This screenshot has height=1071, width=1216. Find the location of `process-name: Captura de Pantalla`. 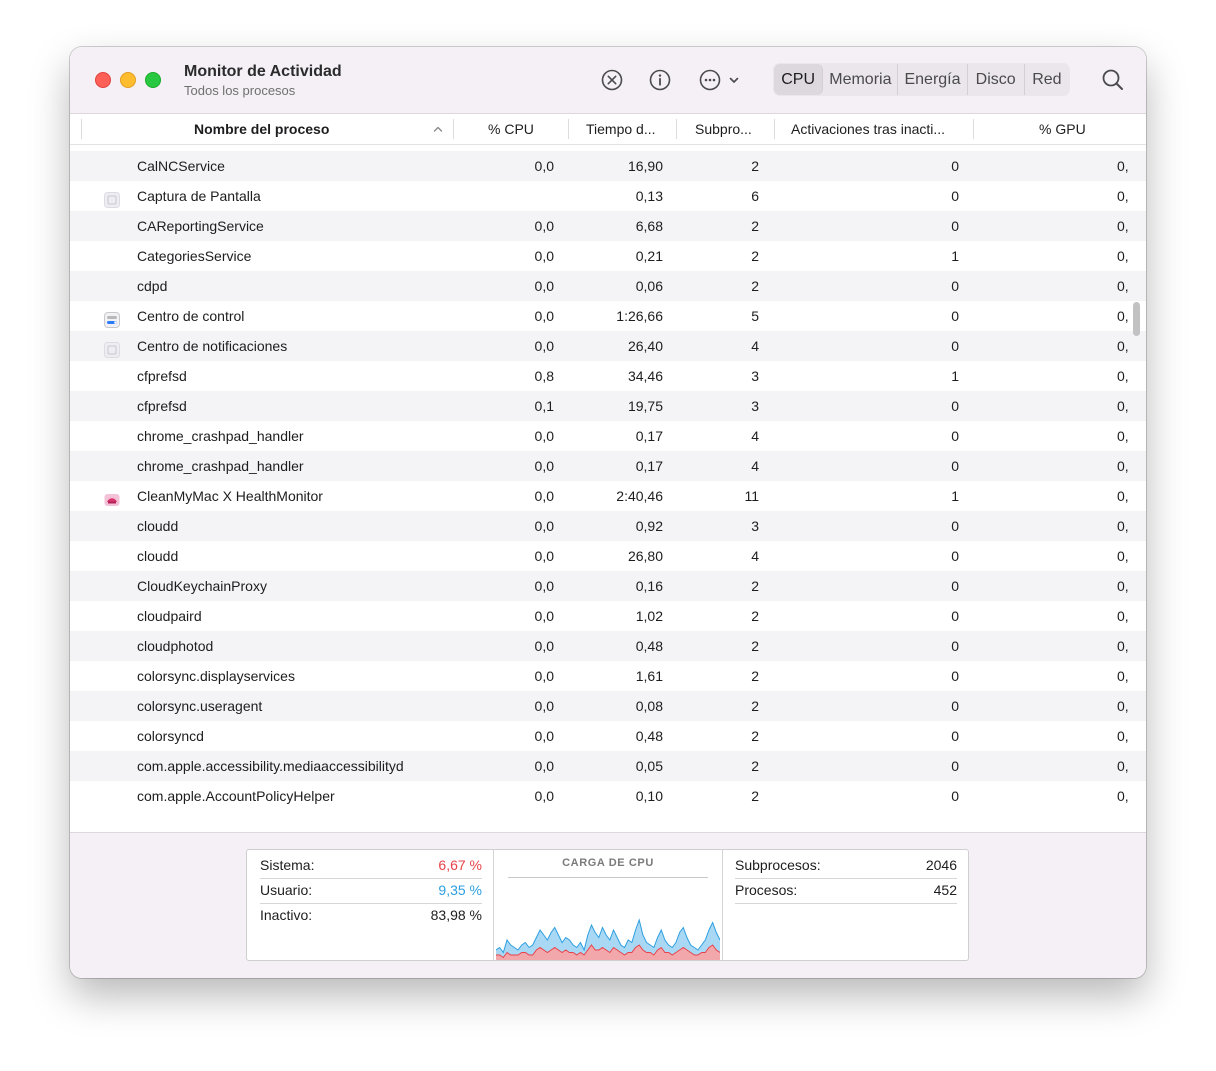

process-name: Captura de Pantalla is located at coordinates (199, 196).